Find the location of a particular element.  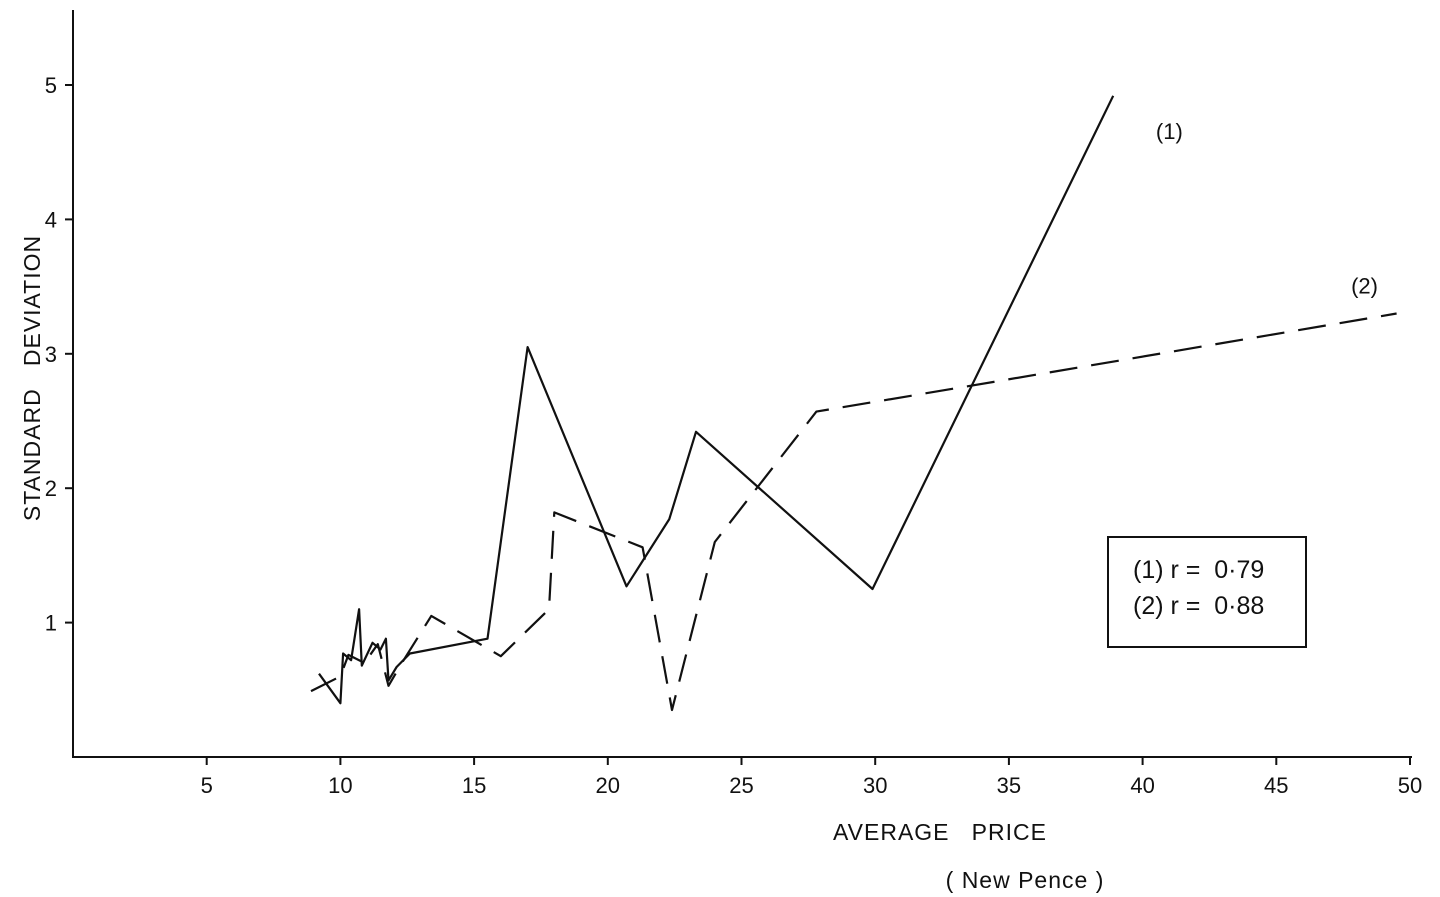

x-tick-label: 15 is located at coordinates (474, 785).